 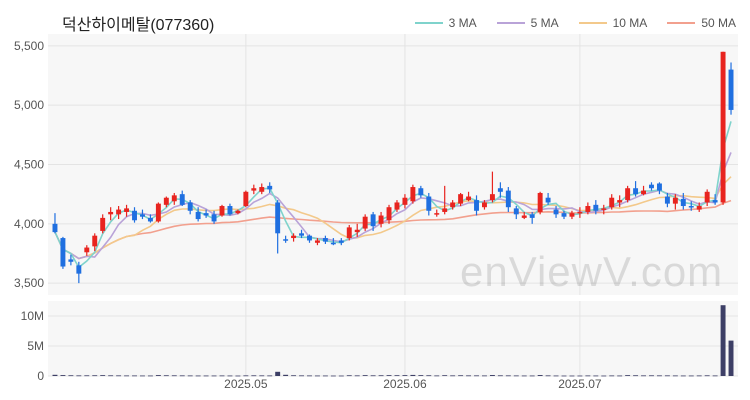 What do you see at coordinates (575, 23) in the screenshot?
I see `legend: 3 MA 5 MA 10 MA 50 MA` at bounding box center [575, 23].